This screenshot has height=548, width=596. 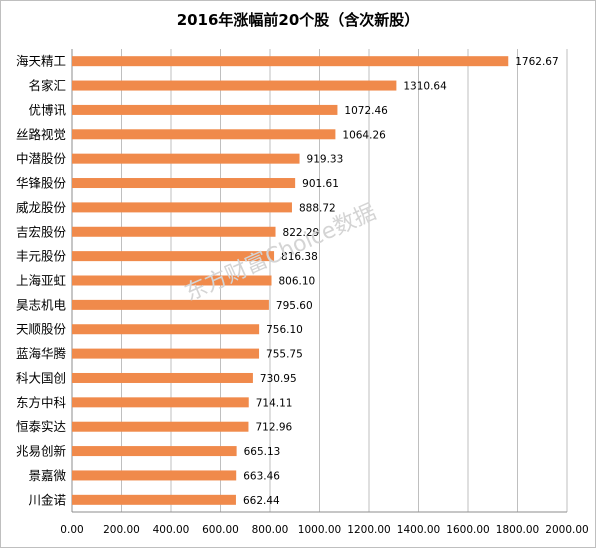 I want to click on category-label: 蓝海华腾, so click(x=41, y=353).